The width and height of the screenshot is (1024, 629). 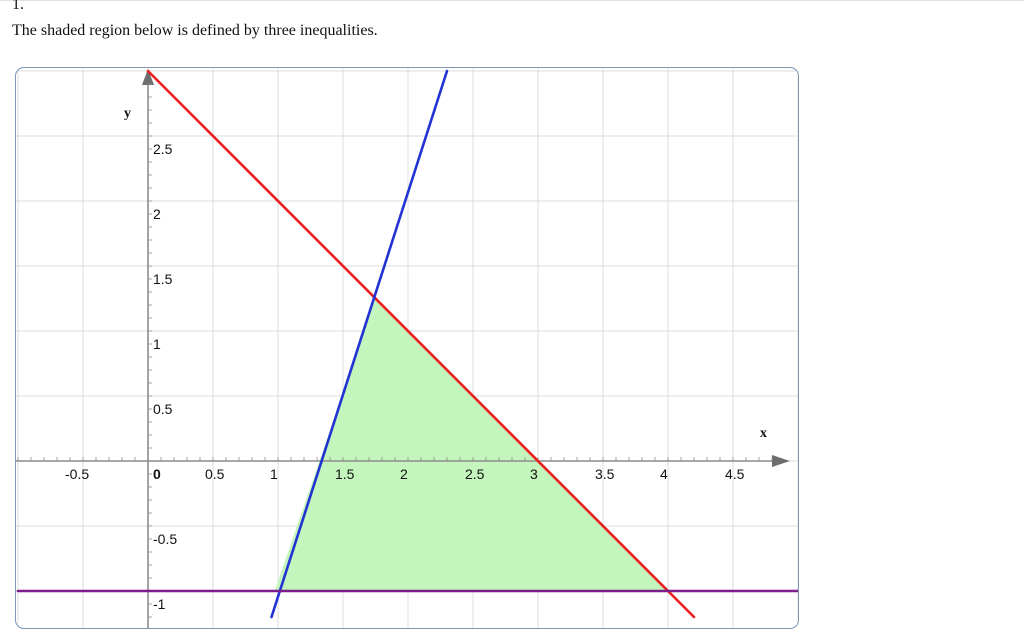 I want to click on y-tick-label: -0.5, so click(x=165, y=539).